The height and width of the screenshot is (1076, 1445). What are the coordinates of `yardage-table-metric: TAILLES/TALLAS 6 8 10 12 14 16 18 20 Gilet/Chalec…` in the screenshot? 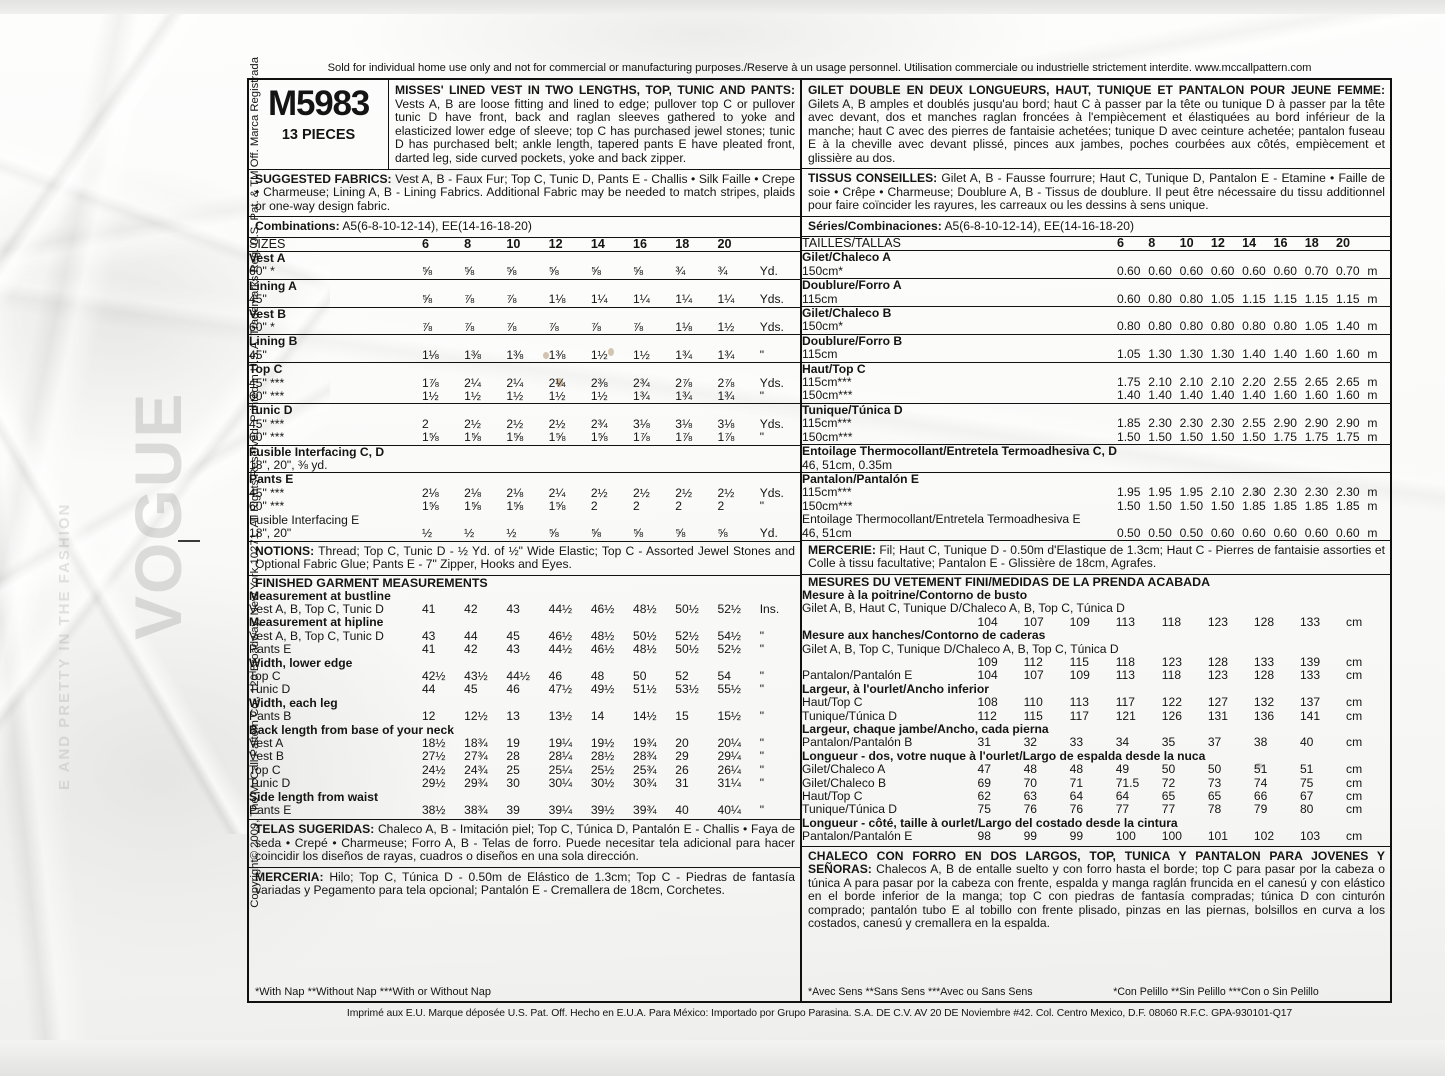 It's located at (1096, 388).